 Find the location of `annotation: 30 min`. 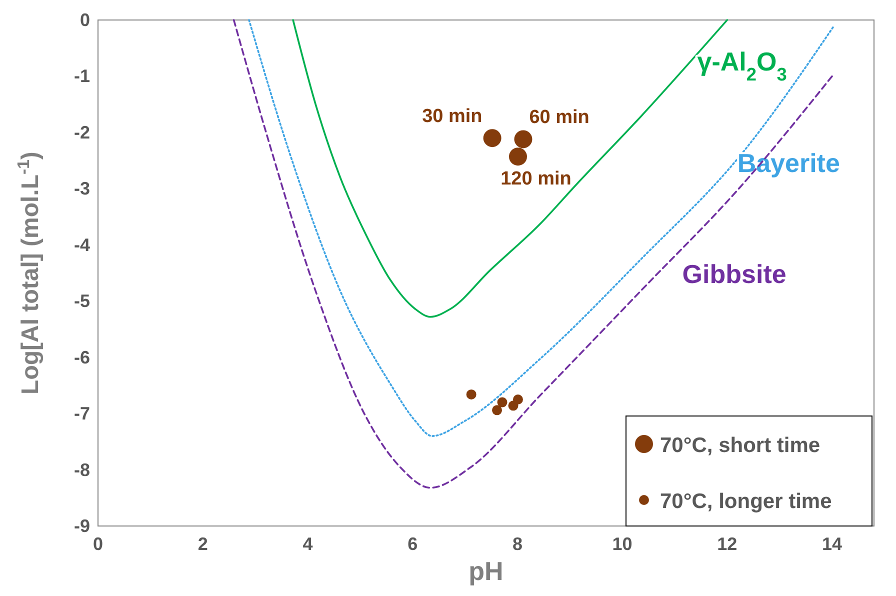

annotation: 30 min is located at coordinates (452, 117).